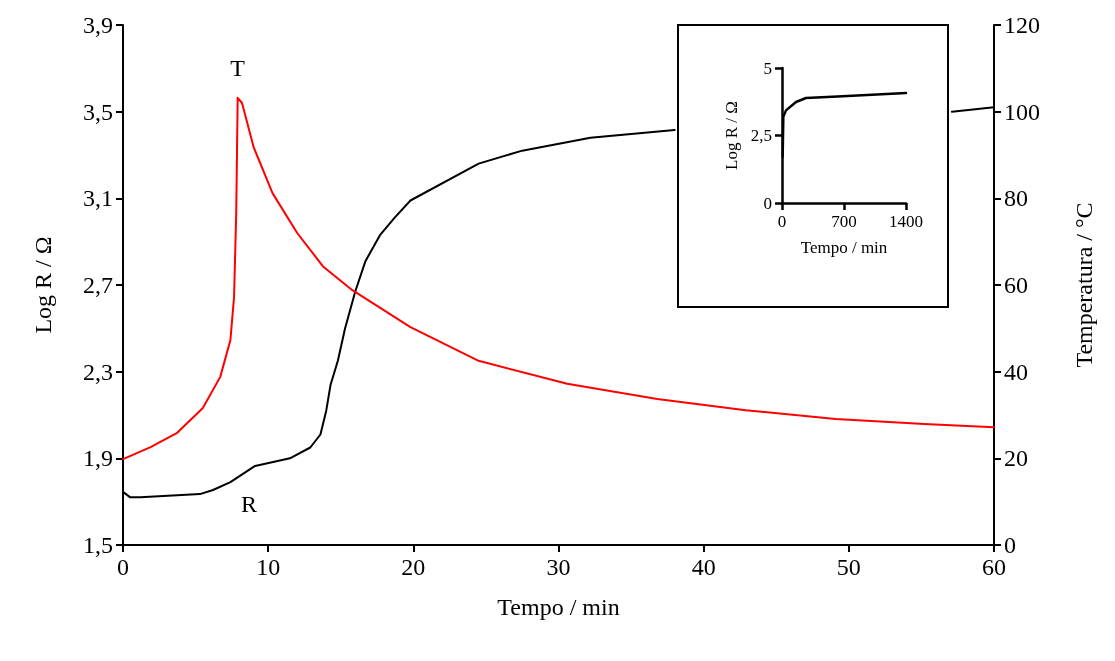 The width and height of the screenshot is (1115, 661). What do you see at coordinates (98, 545) in the screenshot?
I see `y-tick-label: 1,5` at bounding box center [98, 545].